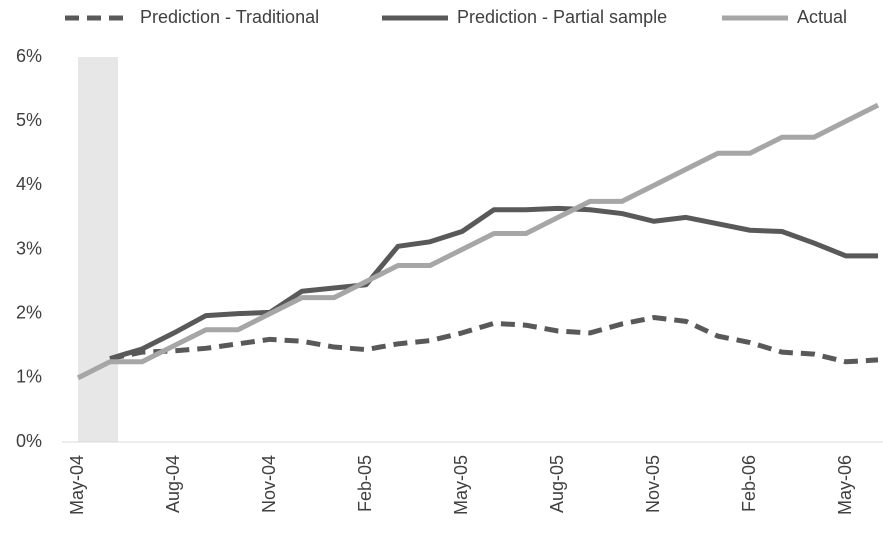 This screenshot has height=534, width=883. What do you see at coordinates (29, 184) in the screenshot?
I see `y-tick-label: 4%` at bounding box center [29, 184].